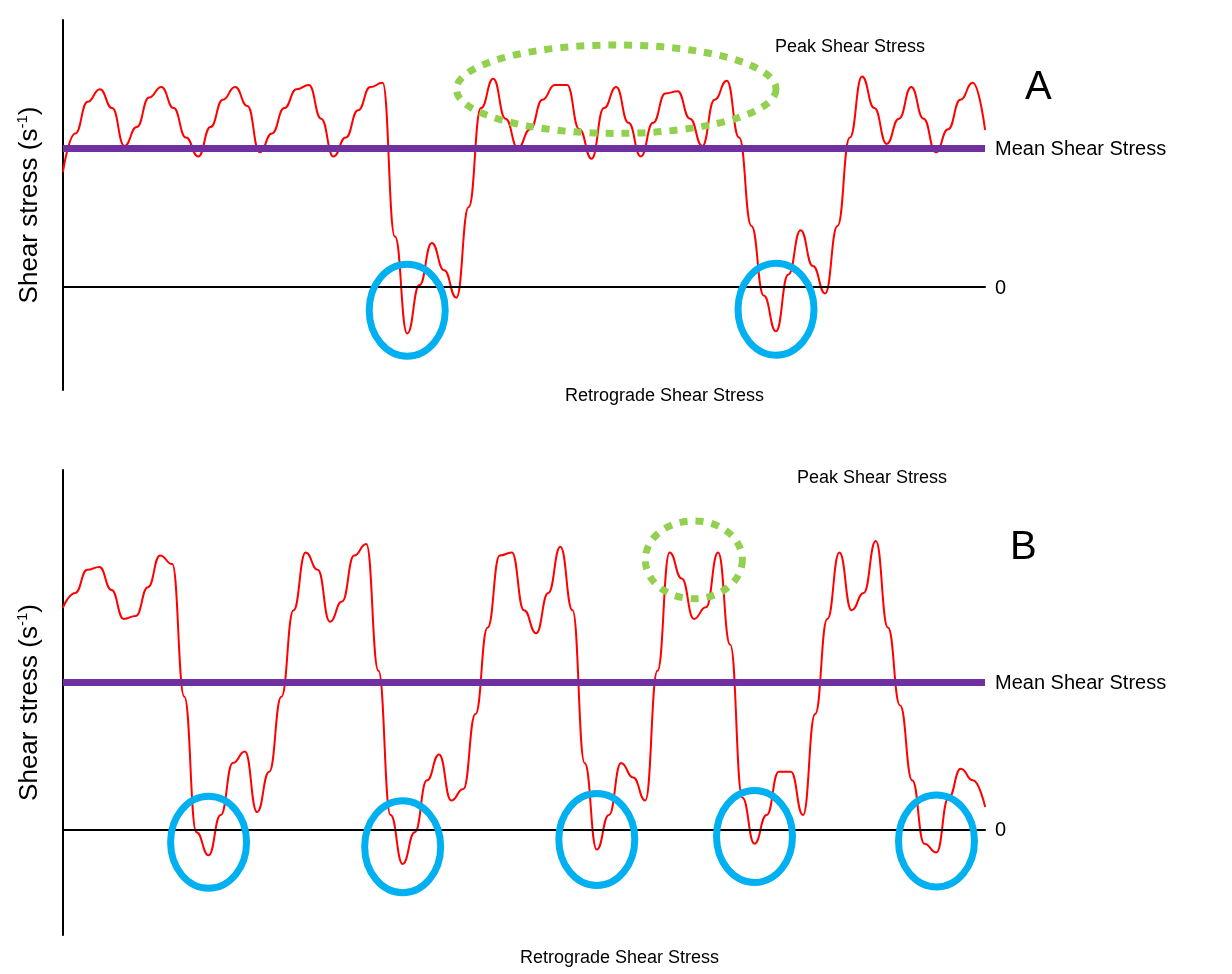 The image size is (1232, 974). What do you see at coordinates (1023, 545) in the screenshot?
I see `text: B` at bounding box center [1023, 545].